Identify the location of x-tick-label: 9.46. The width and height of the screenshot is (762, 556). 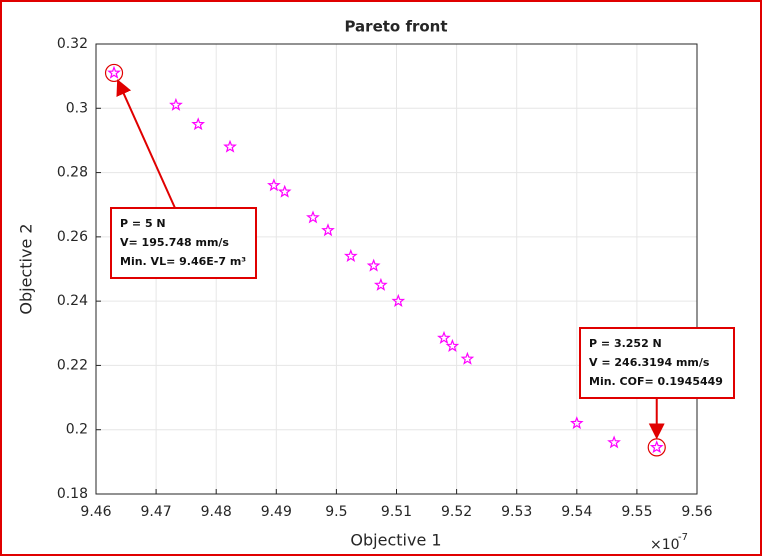
(95, 512).